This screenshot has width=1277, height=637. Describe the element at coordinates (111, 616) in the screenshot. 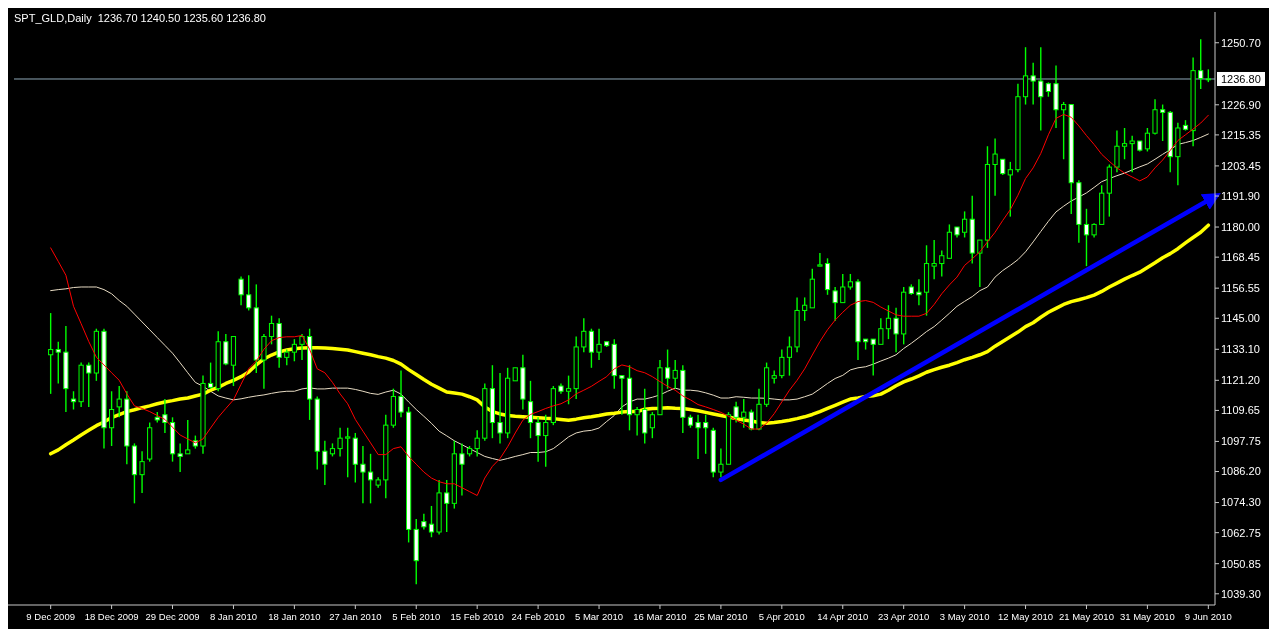

I see `x-tick-label: 18 Dec 2009` at that location.